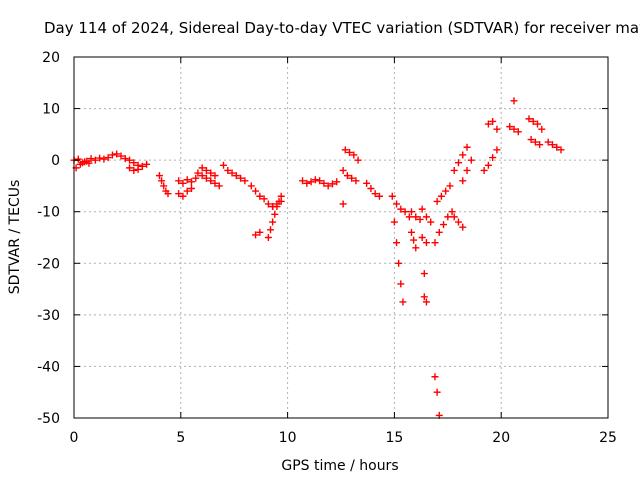 Image resolution: width=640 pixels, height=480 pixels. What do you see at coordinates (339, 466) in the screenshot?
I see `x-axis-label: GPS time / hours` at bounding box center [339, 466].